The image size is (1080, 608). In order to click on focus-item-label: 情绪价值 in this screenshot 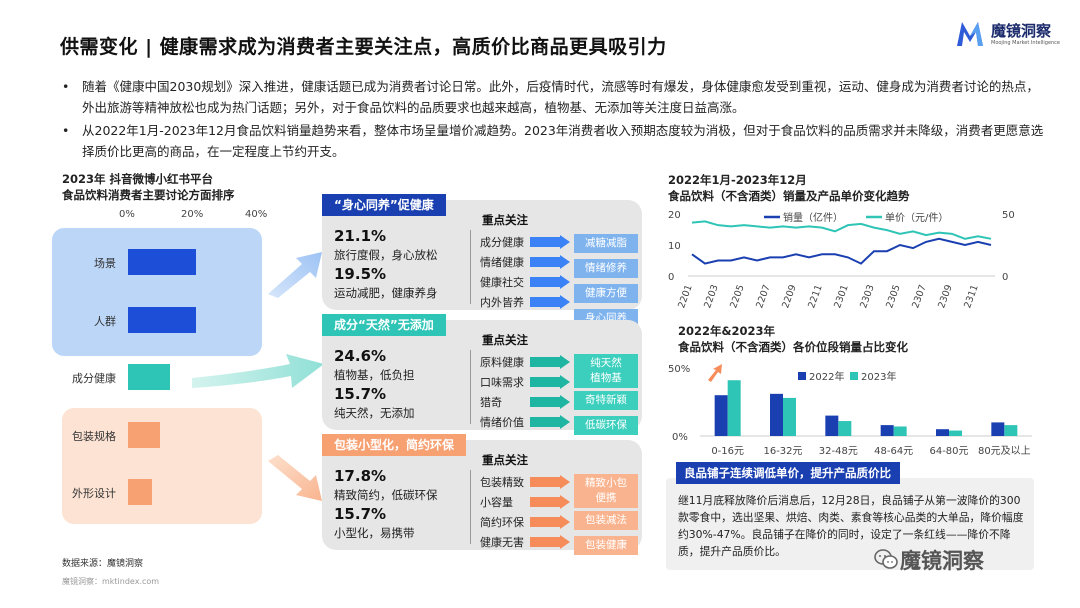, I will do `click(502, 422)`.